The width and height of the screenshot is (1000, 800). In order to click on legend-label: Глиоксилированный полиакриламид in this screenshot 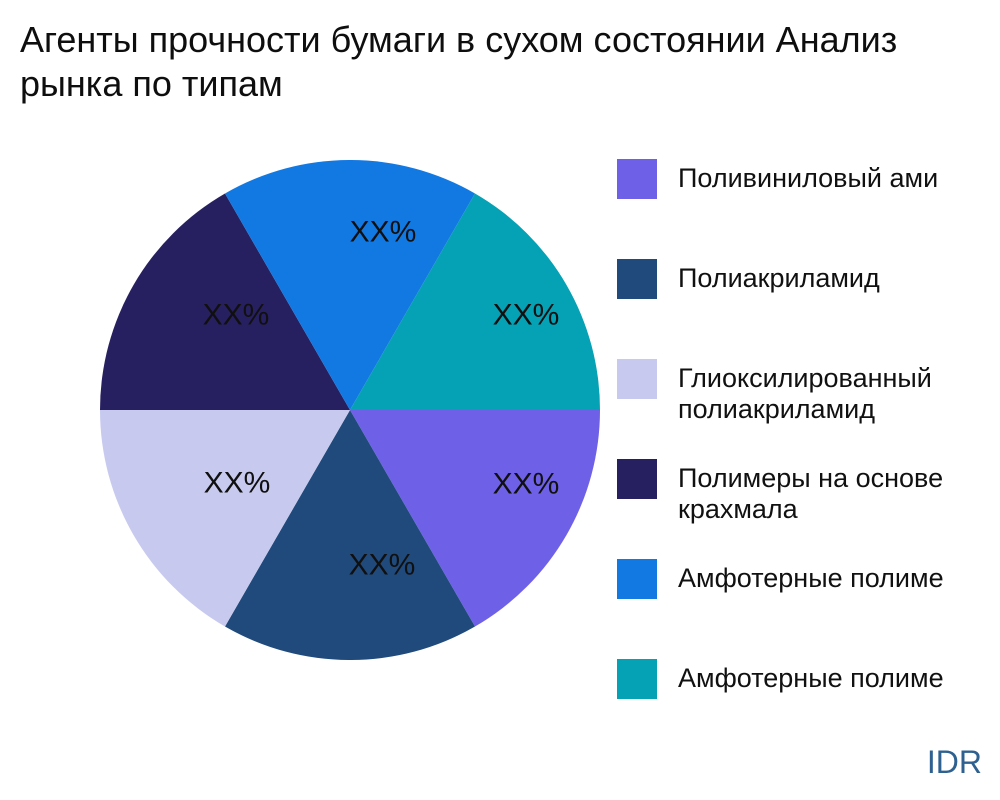, I will do `click(805, 393)`.